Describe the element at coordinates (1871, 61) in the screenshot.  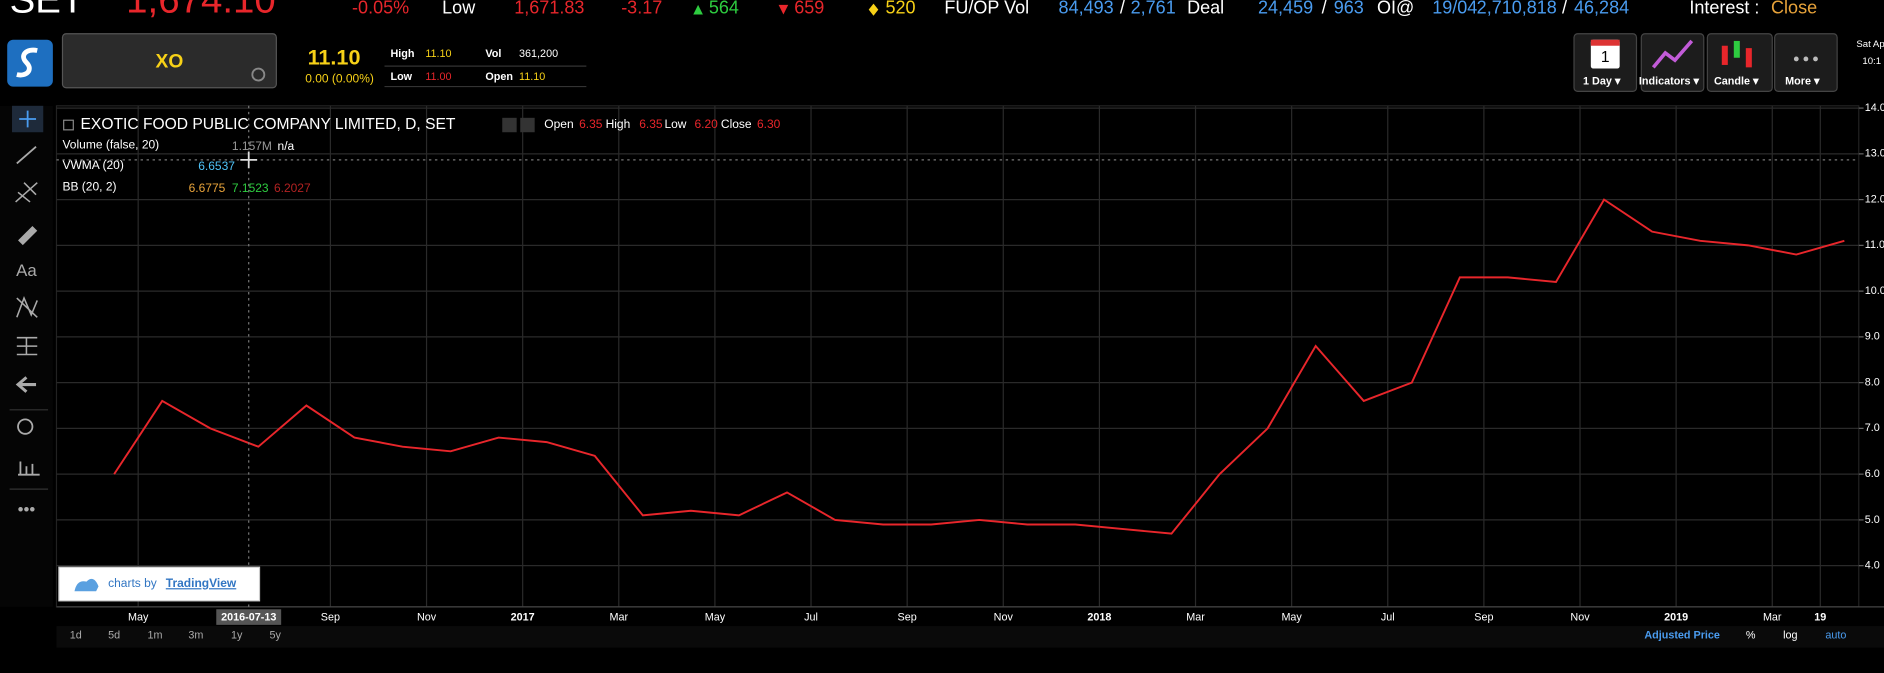
I see `time: 10:1` at that location.